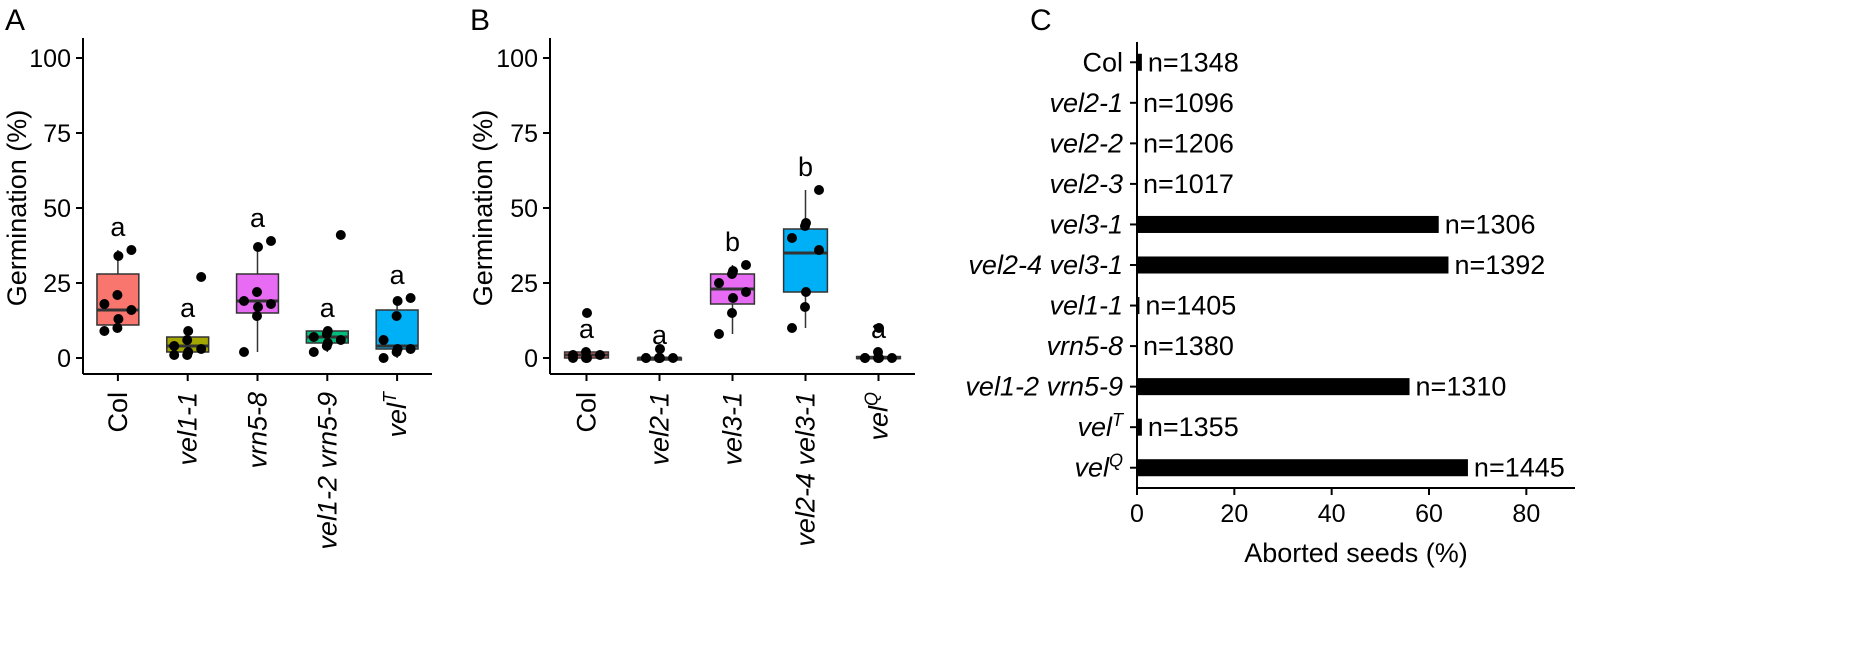  Describe the element at coordinates (1044, 387) in the screenshot. I see `panel-c-y-tick-label: vel1-2 vrn5-9` at that location.